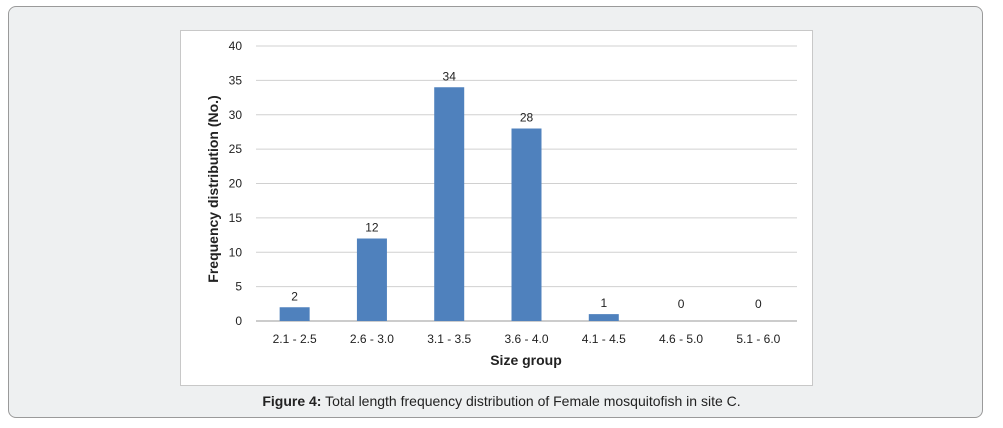 This screenshot has height=428, width=1003. Describe the element at coordinates (213, 188) in the screenshot. I see `y-axis-title: Frequency distribution (No.)` at that location.